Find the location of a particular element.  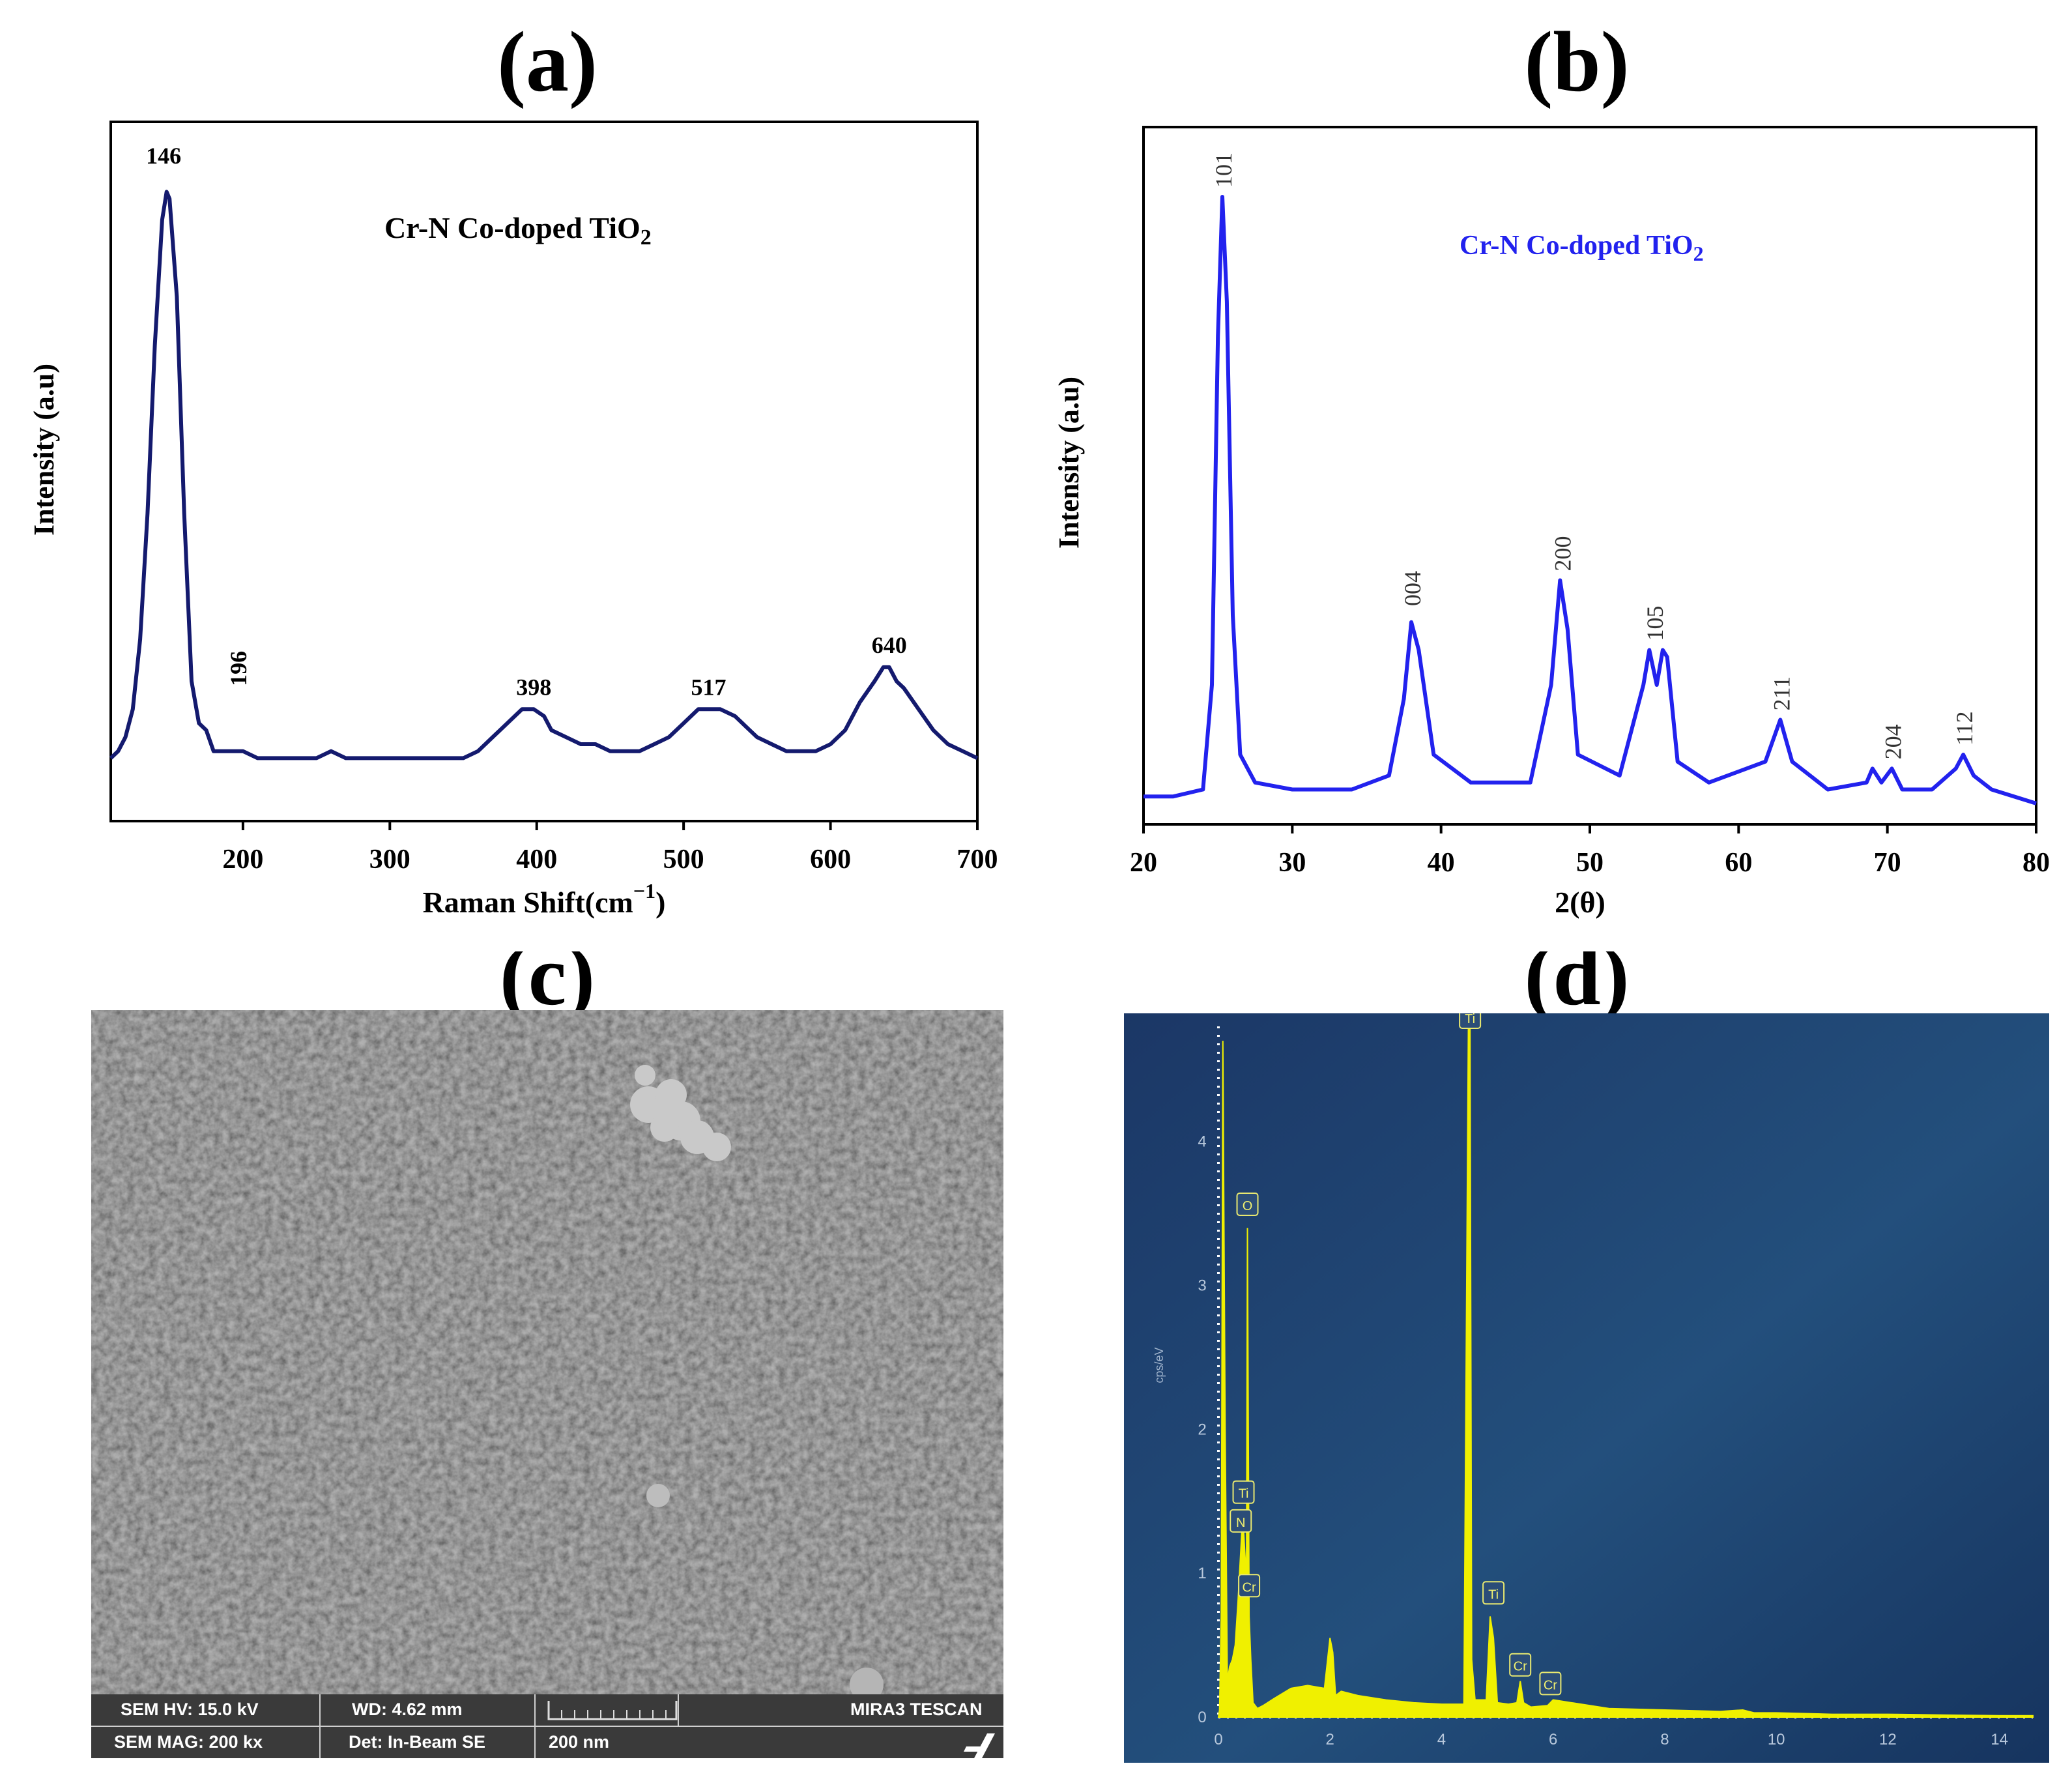

peak-label: 105 is located at coordinates (1655, 623).